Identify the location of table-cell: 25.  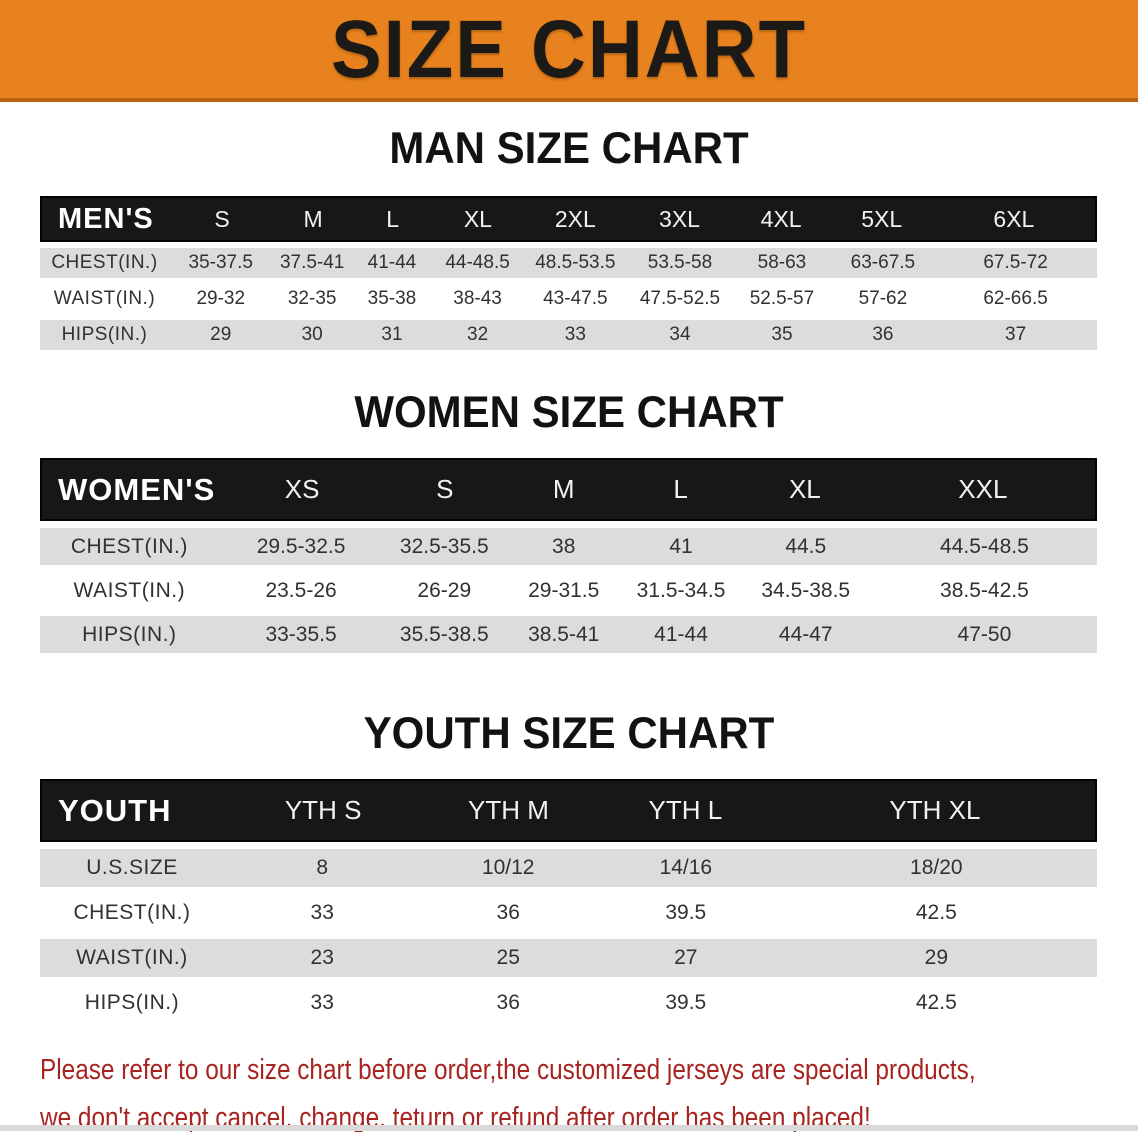
(508, 957).